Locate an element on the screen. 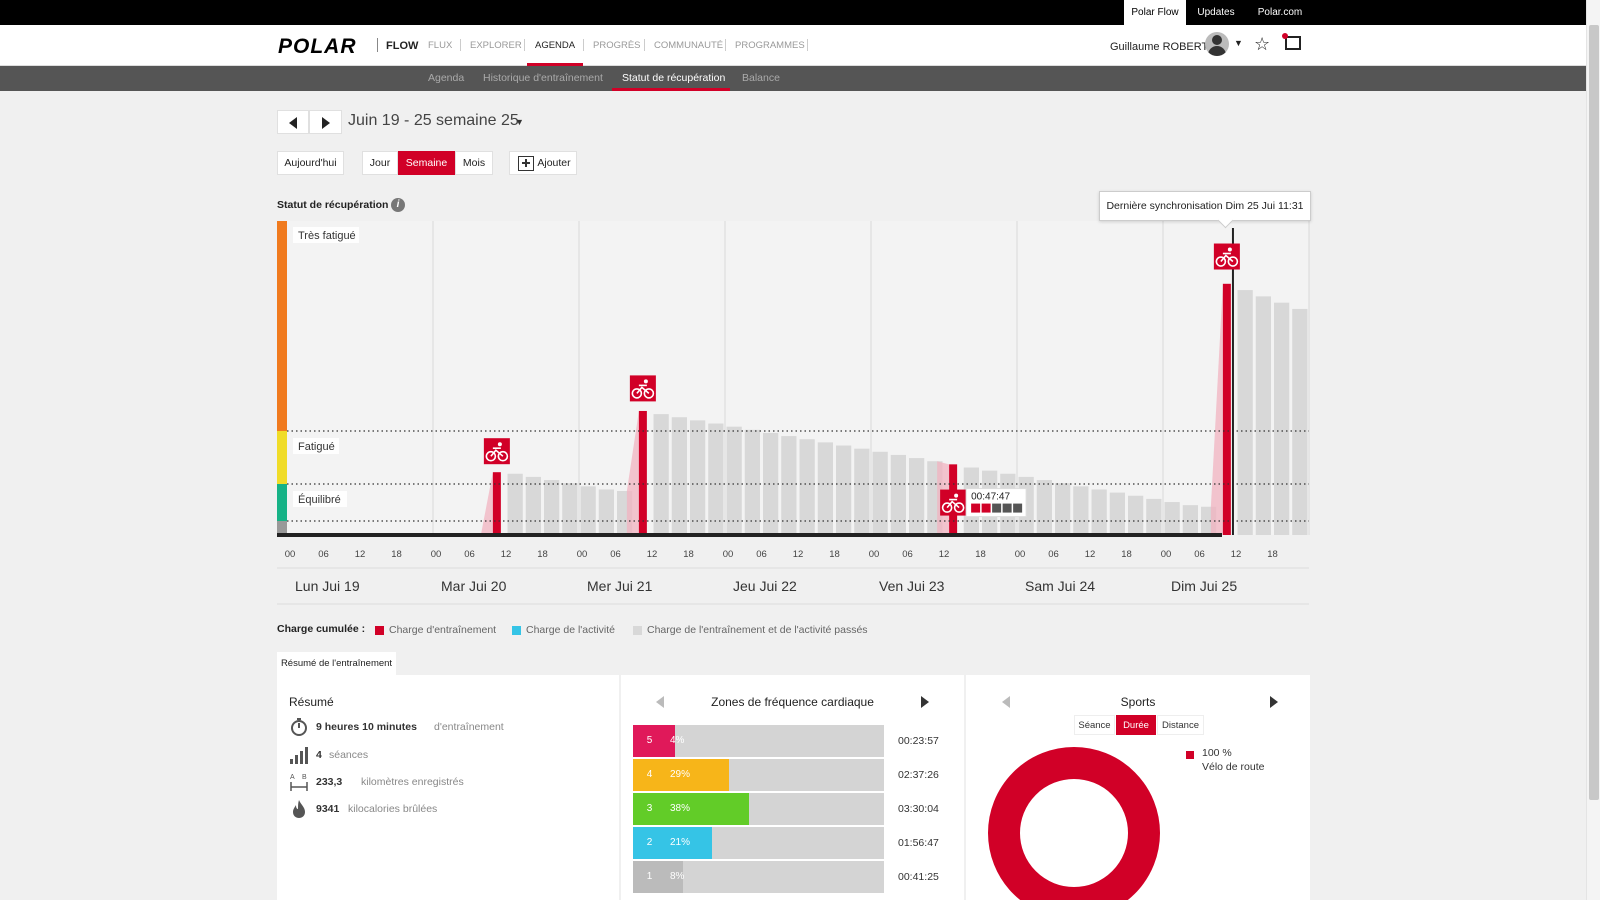 Image resolution: width=1600 pixels, height=900 pixels. sports-tab-distance: Distance is located at coordinates (1180, 725).